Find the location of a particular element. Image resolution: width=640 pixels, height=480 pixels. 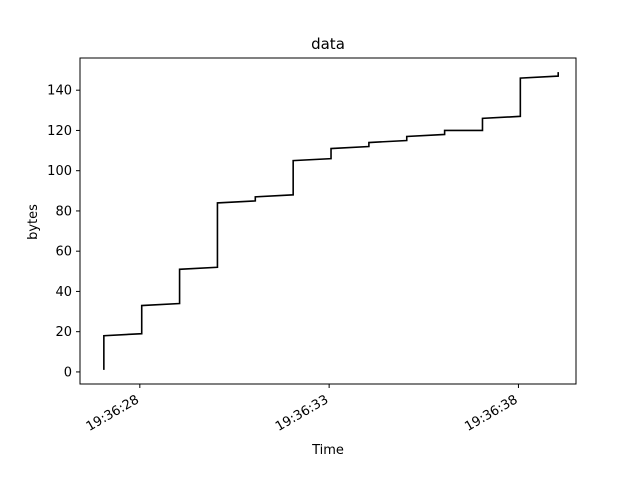

y-axis-label: bytes is located at coordinates (33, 222).